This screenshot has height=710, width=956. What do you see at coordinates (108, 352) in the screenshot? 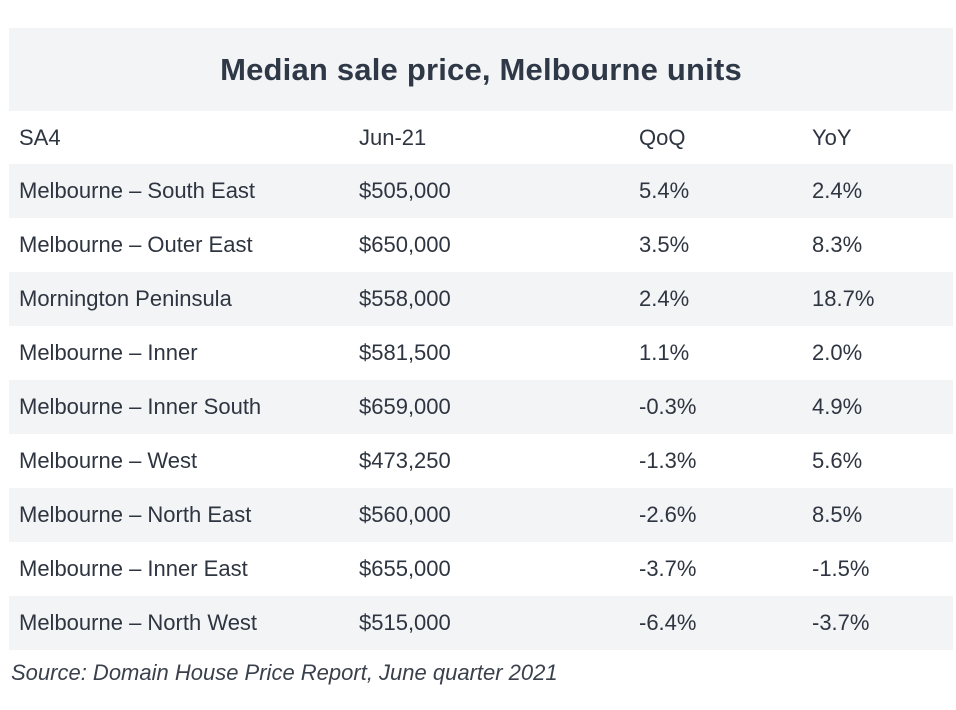
I see `cell-region: Melbourne – Inner` at bounding box center [108, 352].